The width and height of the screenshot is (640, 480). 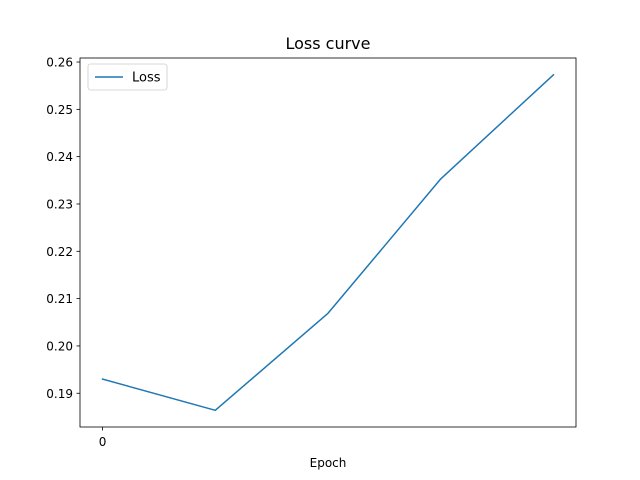 What do you see at coordinates (59, 346) in the screenshot?
I see `y-tick-label: 0.20` at bounding box center [59, 346].